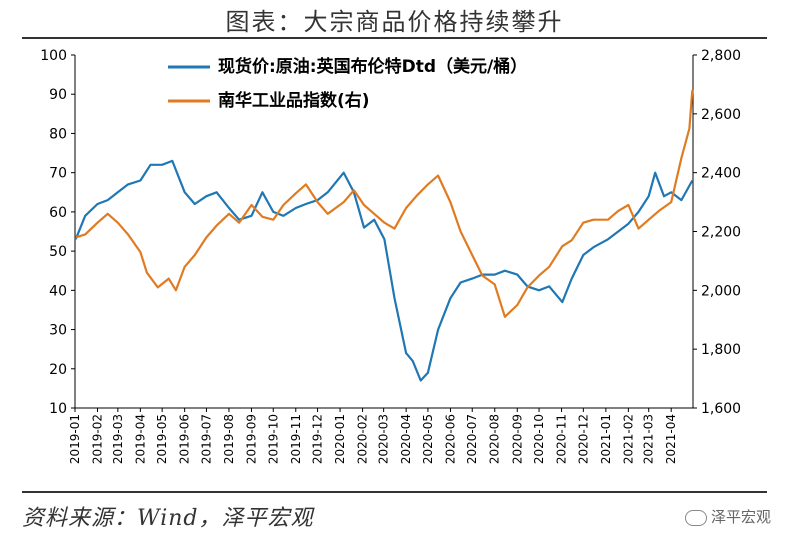  I want to click on y-right-tick-label: 1,600, so click(721, 409).